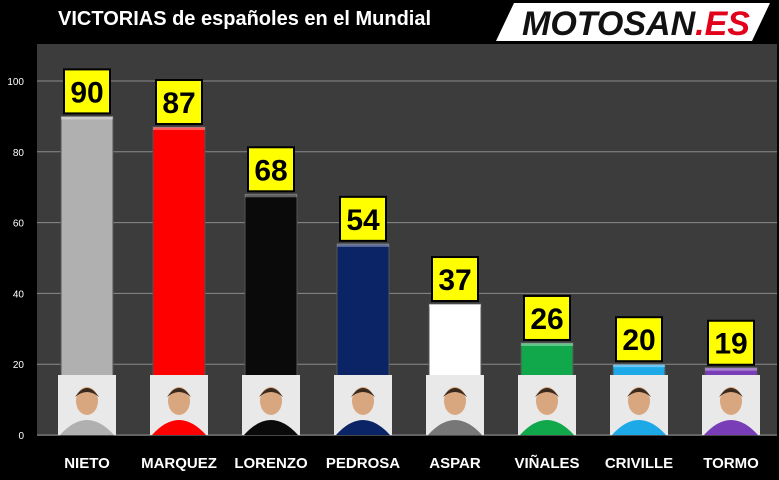  Describe the element at coordinates (19, 294) in the screenshot. I see `y-tick-label: 40` at that location.